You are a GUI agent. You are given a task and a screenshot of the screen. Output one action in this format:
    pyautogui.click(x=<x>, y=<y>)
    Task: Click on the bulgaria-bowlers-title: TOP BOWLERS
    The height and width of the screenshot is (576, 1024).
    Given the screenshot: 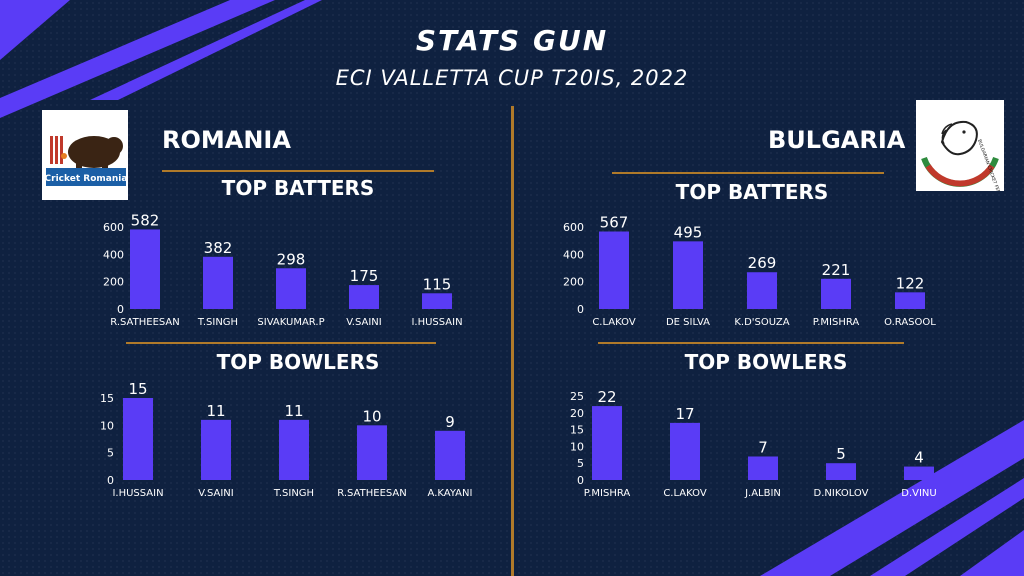 What is the action you would take?
    pyautogui.click(x=766, y=362)
    